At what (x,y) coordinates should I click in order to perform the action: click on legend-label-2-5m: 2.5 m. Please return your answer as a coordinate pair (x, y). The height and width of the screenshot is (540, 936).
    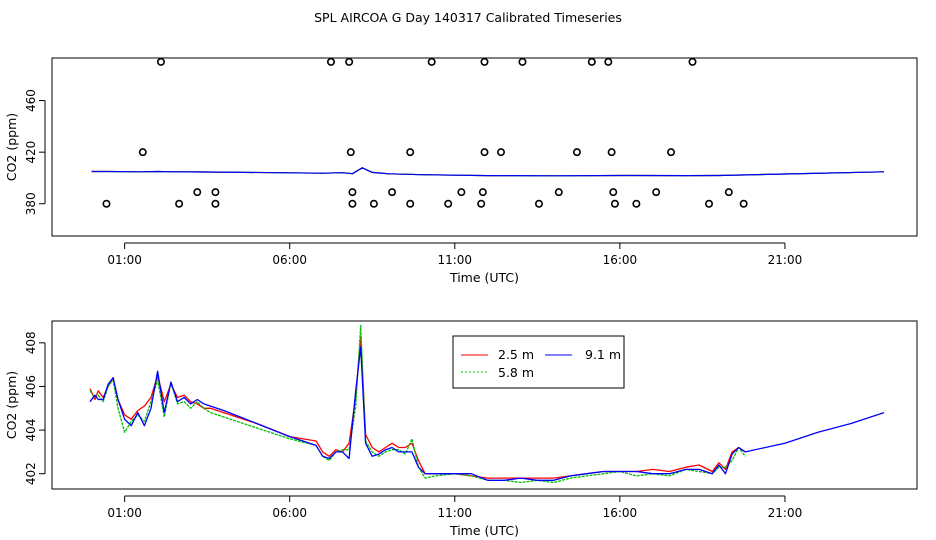
    Looking at the image, I should click on (516, 354).